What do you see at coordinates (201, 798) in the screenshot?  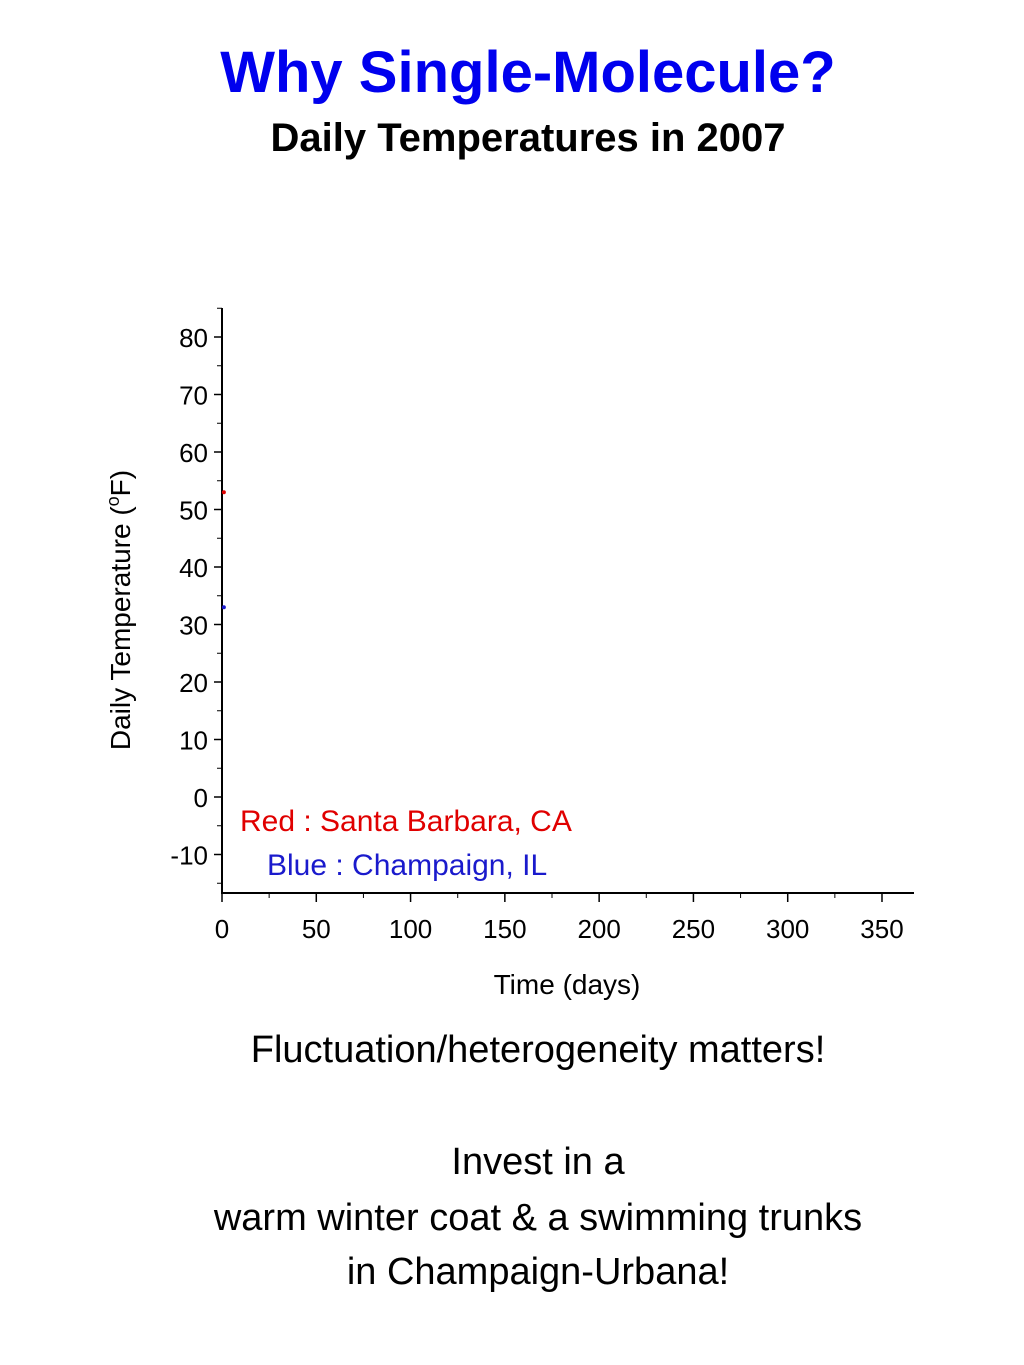 I see `y-tick-label: 0` at bounding box center [201, 798].